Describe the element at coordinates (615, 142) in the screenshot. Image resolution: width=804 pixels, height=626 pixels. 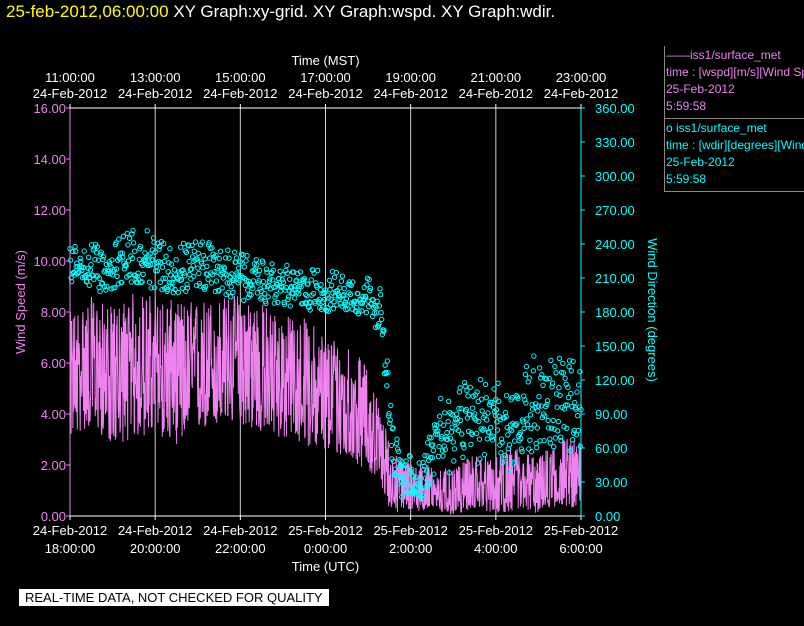
I see `right-tick-label: 330.00` at that location.